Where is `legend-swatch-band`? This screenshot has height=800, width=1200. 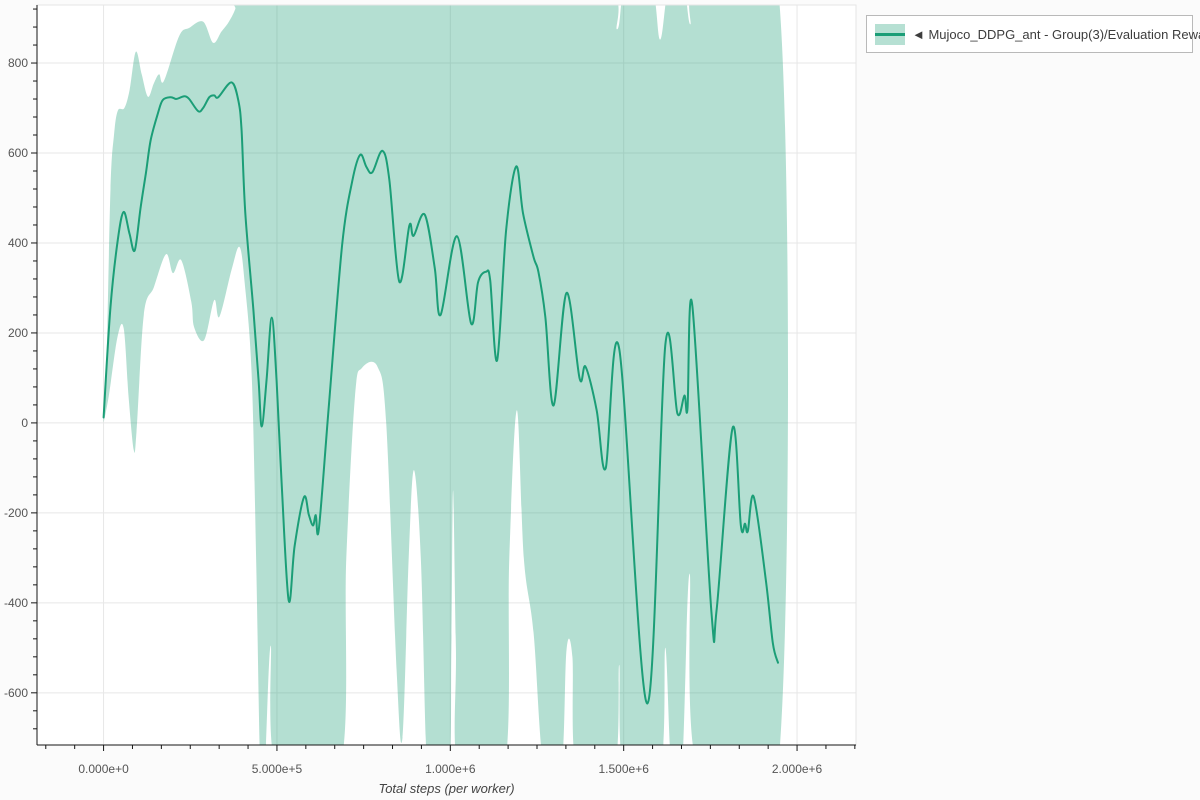 legend-swatch-band is located at coordinates (890, 34).